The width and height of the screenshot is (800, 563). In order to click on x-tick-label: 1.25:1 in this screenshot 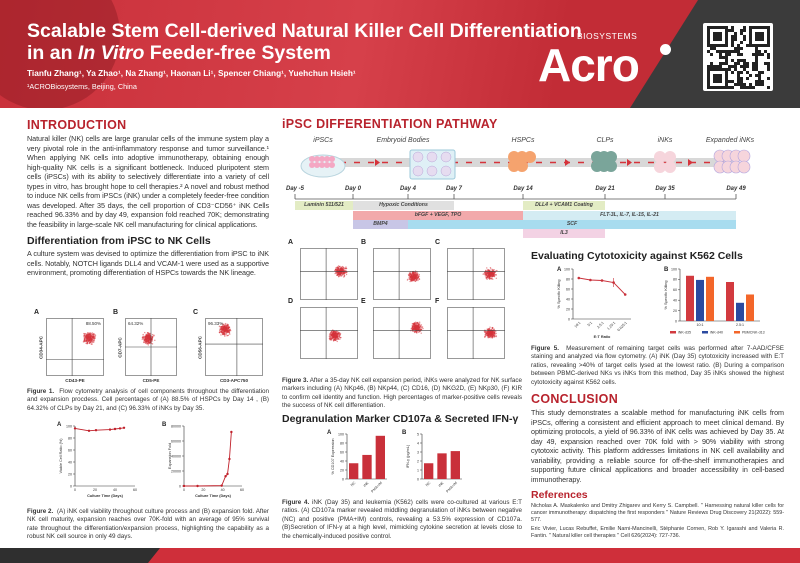, I will do `click(611, 326)`.